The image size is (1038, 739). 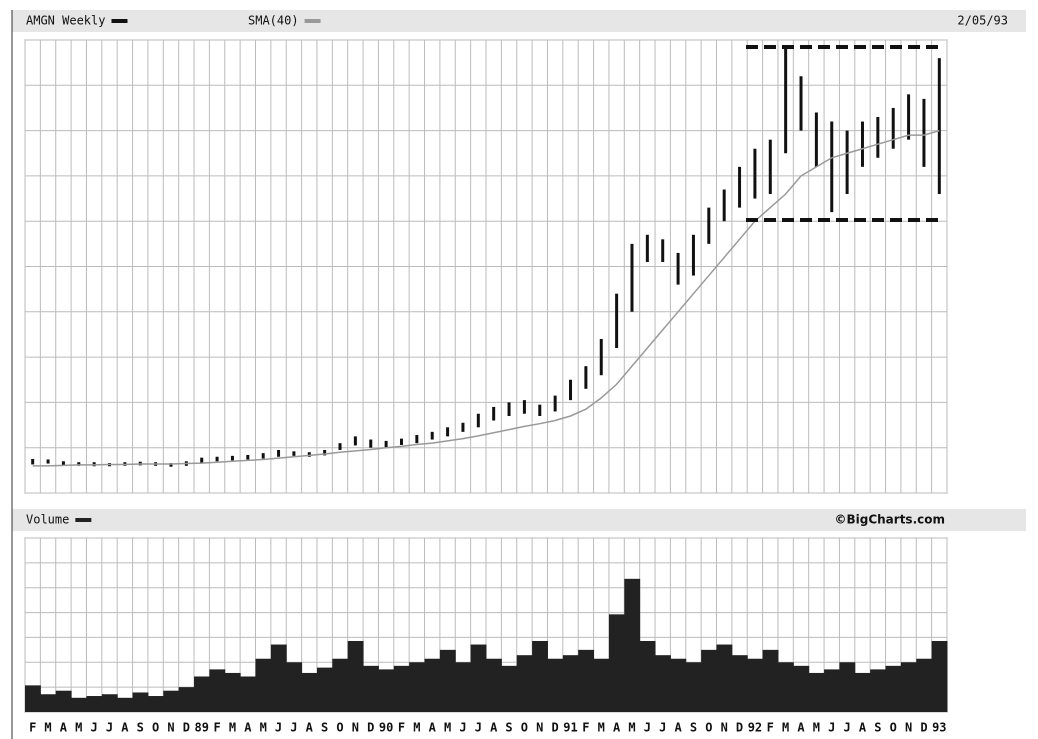 What do you see at coordinates (939, 728) in the screenshot?
I see `x-tick-label: 93` at bounding box center [939, 728].